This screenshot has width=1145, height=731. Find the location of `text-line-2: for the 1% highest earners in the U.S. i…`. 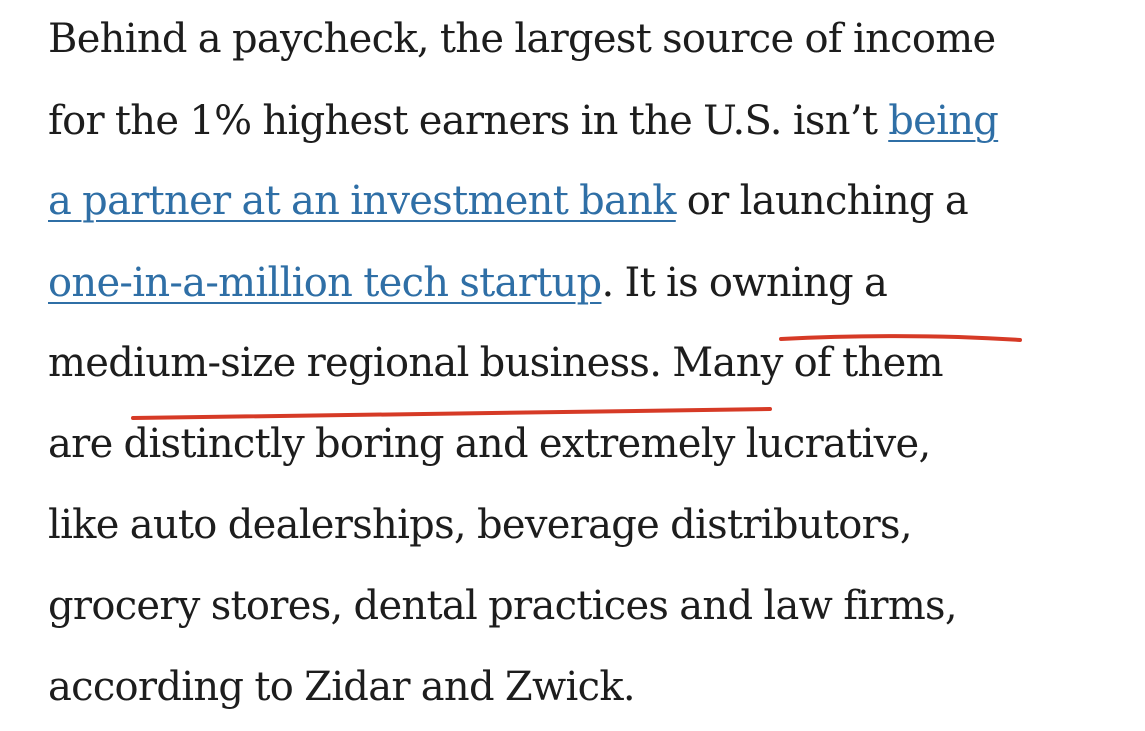

text-line-2: for the 1% highest earners in the U.S. i… is located at coordinates (468, 121).